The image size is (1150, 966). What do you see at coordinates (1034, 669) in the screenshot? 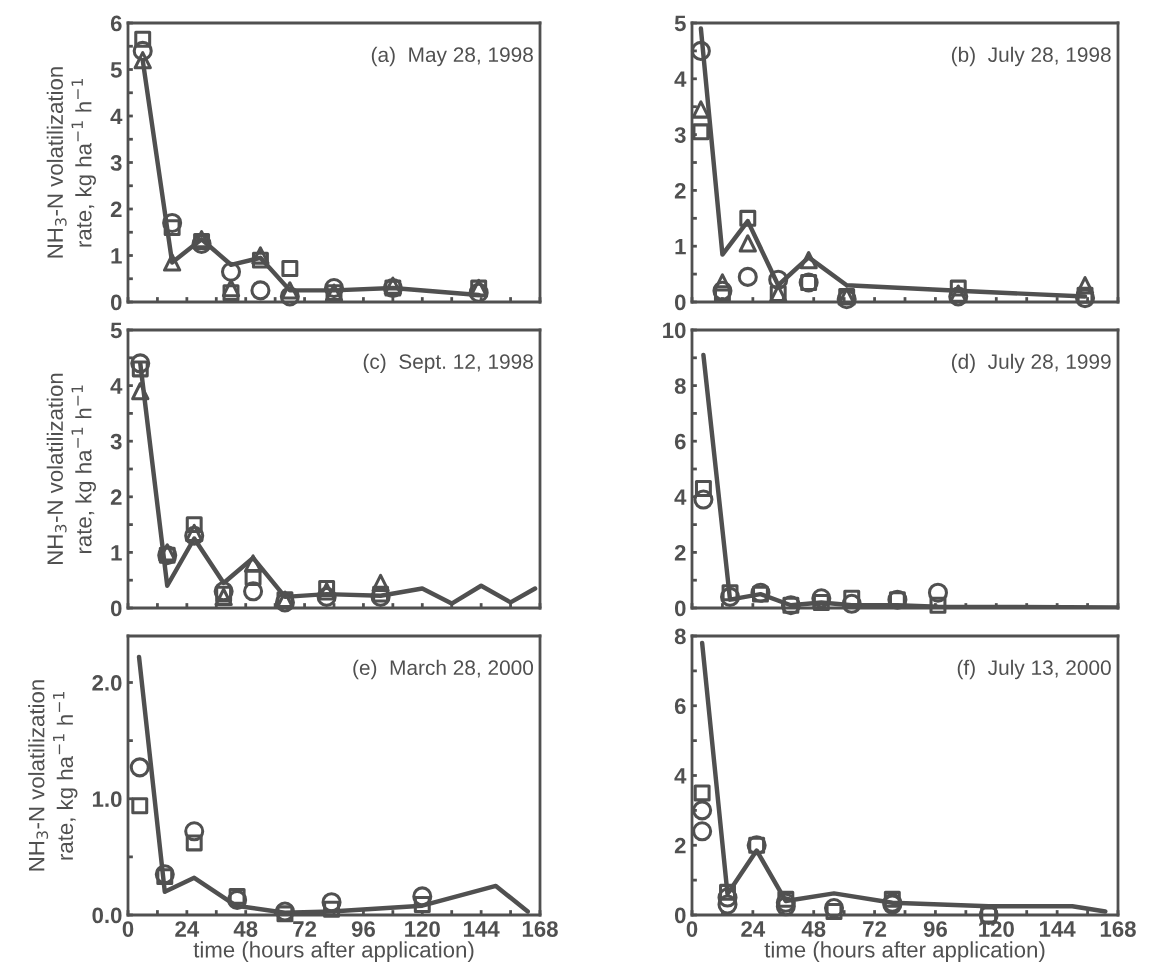
I see `annotation: (f) July 13, 2000` at bounding box center [1034, 669].